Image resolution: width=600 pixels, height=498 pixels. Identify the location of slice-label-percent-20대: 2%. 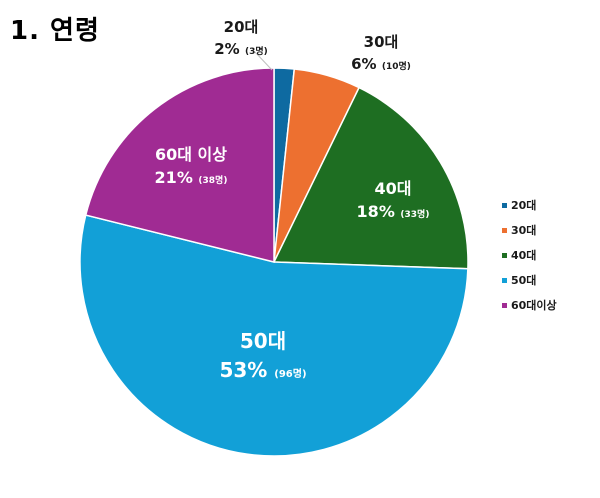
(229, 49).